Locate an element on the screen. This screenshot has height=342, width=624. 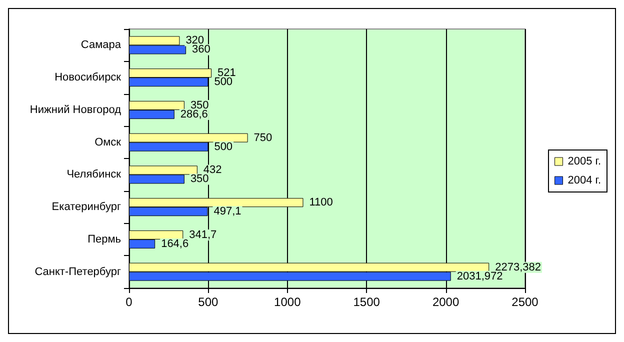
x-tick-label: 500 is located at coordinates (208, 302).